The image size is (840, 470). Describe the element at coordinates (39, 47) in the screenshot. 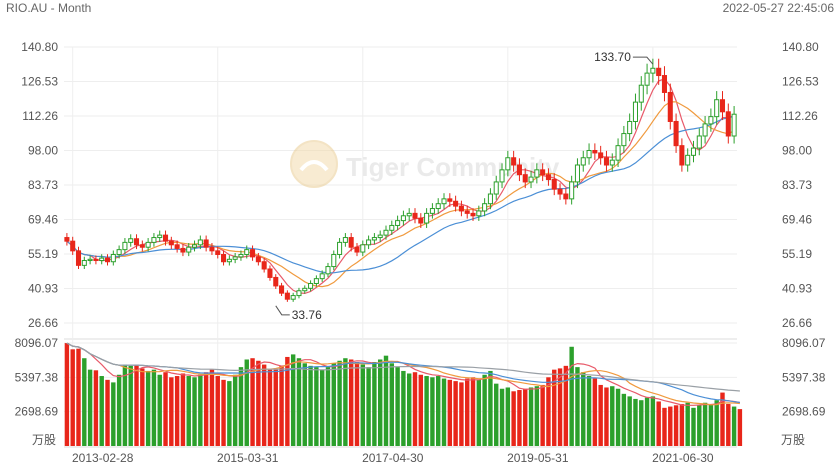

I see `price-tick-label: 140.80` at that location.